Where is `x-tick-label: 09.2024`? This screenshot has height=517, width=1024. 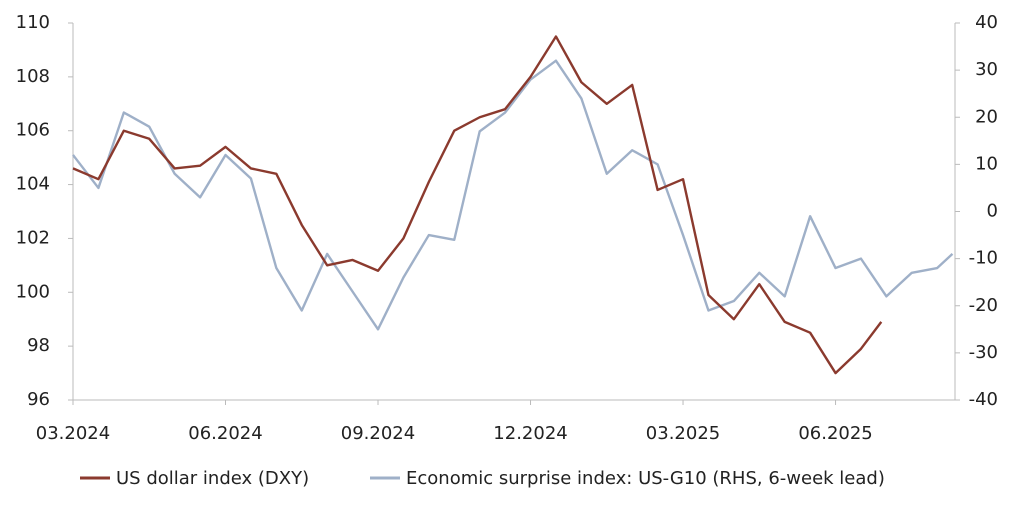 x-tick-label: 09.2024 is located at coordinates (378, 433).